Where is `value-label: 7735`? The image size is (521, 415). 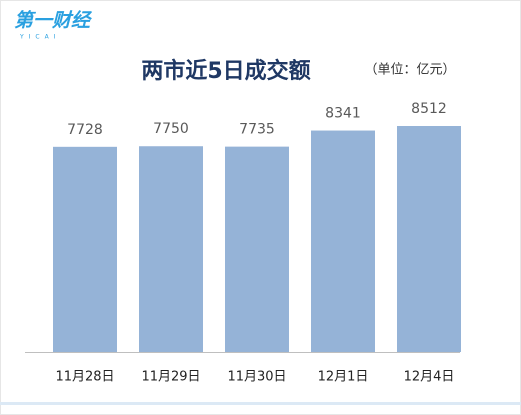 value-label: 7735 is located at coordinates (257, 130).